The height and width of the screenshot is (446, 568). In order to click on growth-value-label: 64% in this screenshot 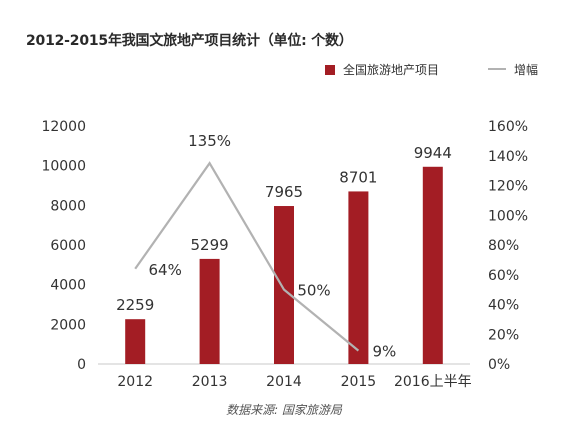, I will do `click(165, 270)`.